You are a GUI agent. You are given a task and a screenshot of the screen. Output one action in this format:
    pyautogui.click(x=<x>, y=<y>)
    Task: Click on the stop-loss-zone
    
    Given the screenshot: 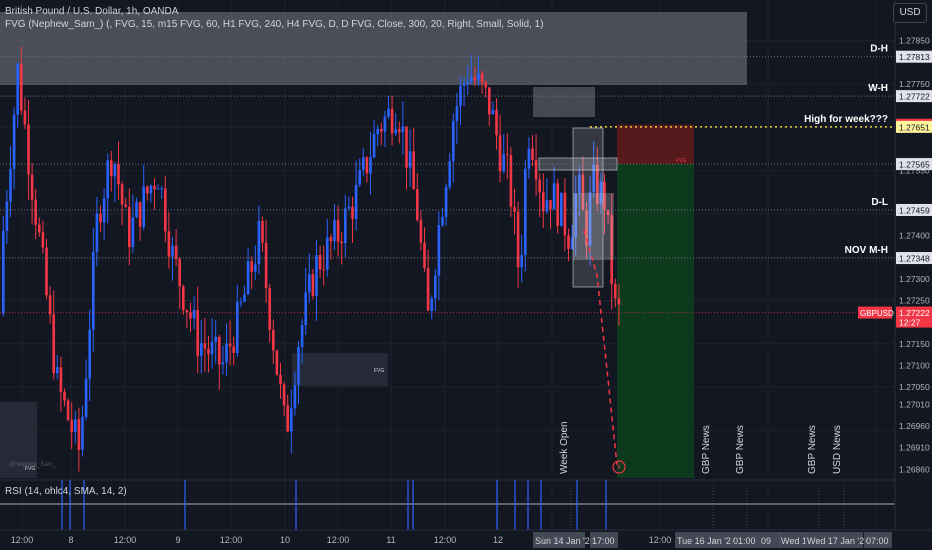 What is the action you would take?
    pyautogui.click(x=655, y=144)
    